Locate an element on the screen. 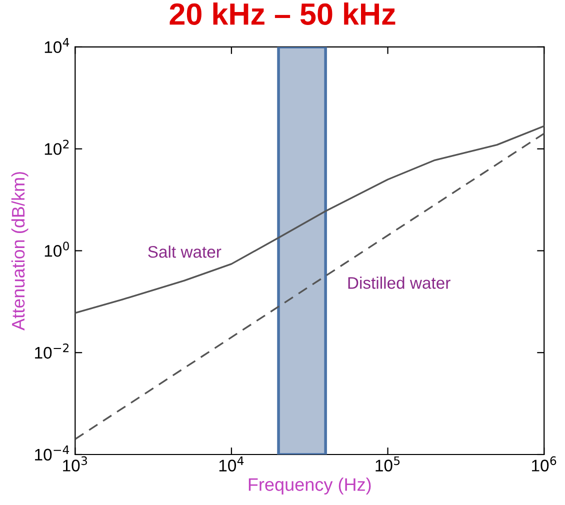  y-tick-label: 10$^{4}$ is located at coordinates (57, 46).